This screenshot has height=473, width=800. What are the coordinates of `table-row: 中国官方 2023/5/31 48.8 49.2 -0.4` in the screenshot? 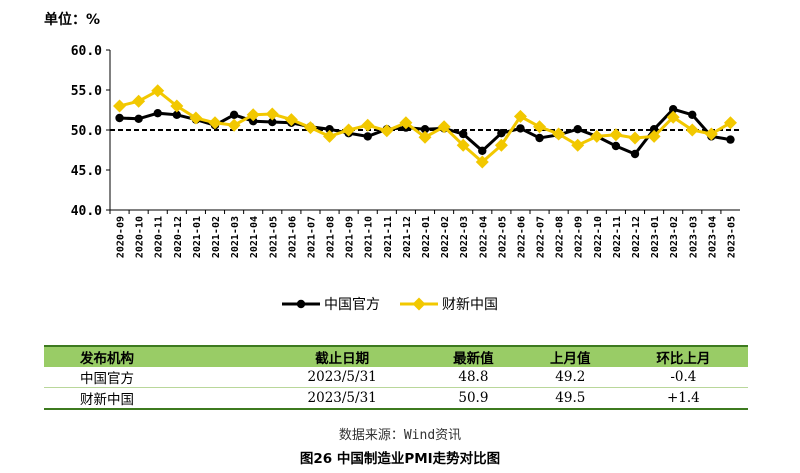 It's located at (396, 377).